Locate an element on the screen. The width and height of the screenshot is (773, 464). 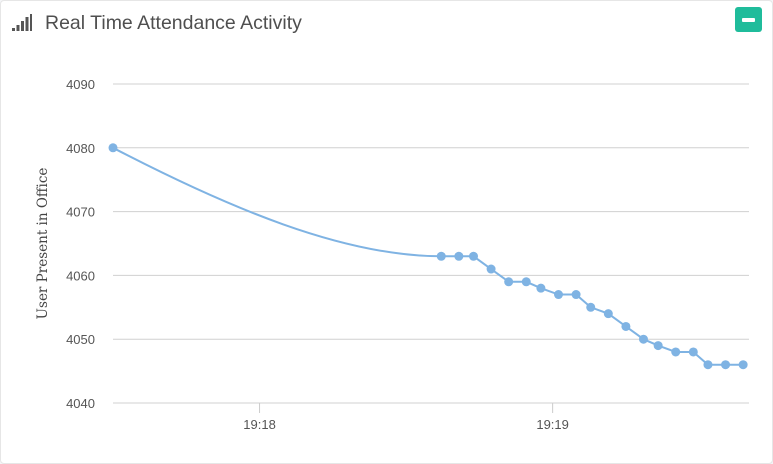
y-tick-label: 4040 is located at coordinates (80, 403).